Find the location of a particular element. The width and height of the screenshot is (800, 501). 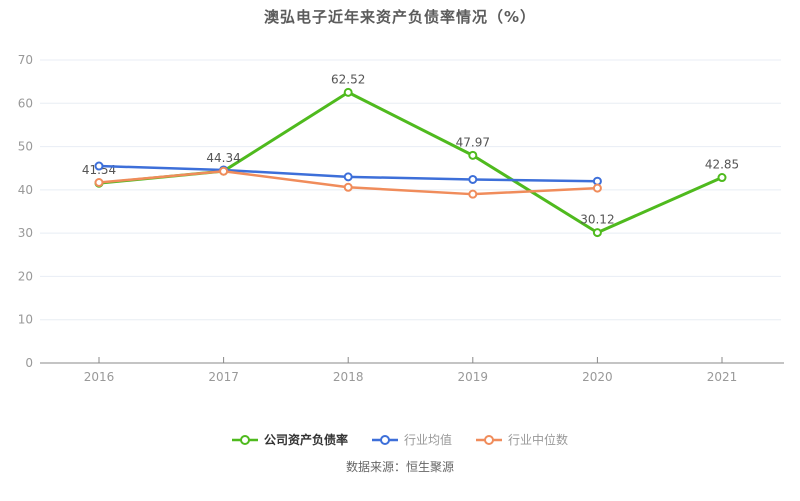

y-axis-tick-label: 60 is located at coordinates (25, 103).